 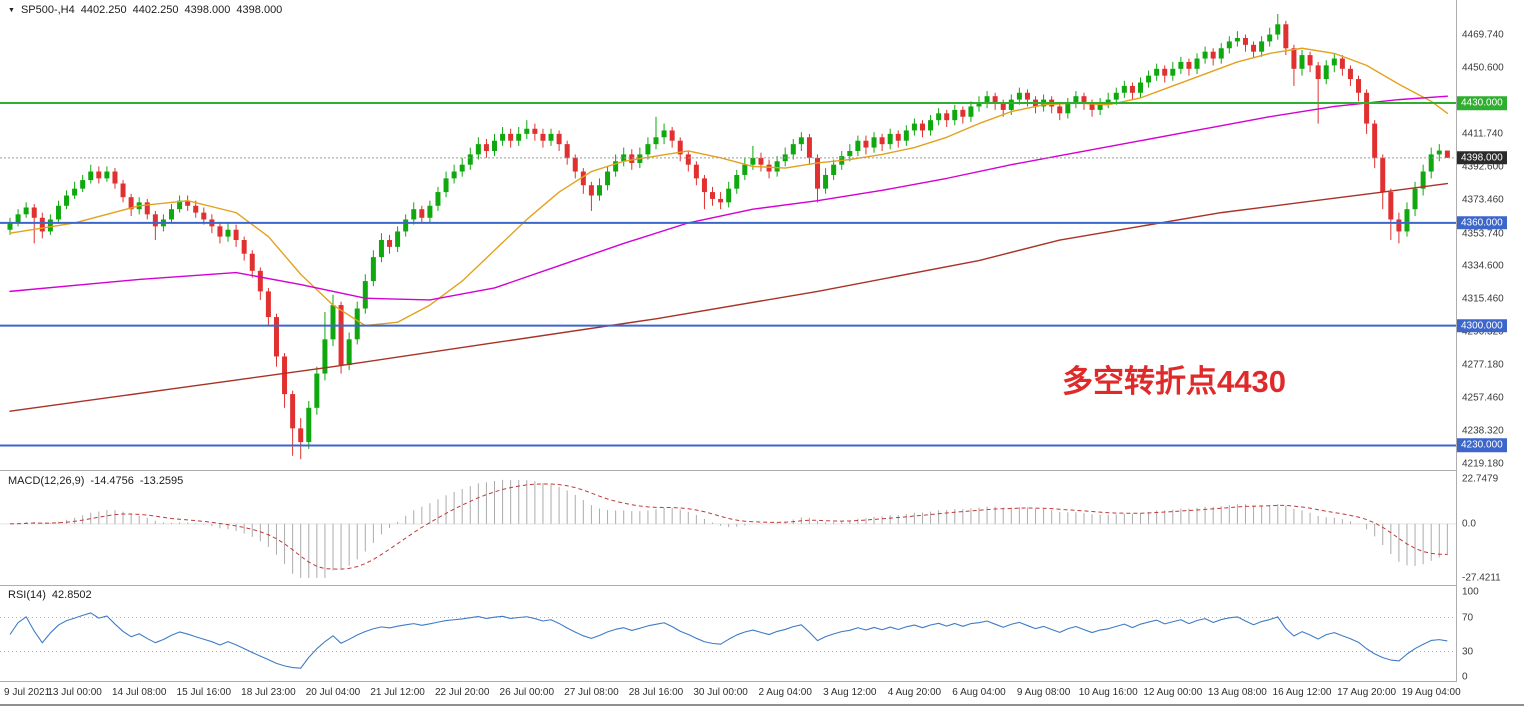 I want to click on rsi-scale-label: 30, so click(x=1468, y=651).